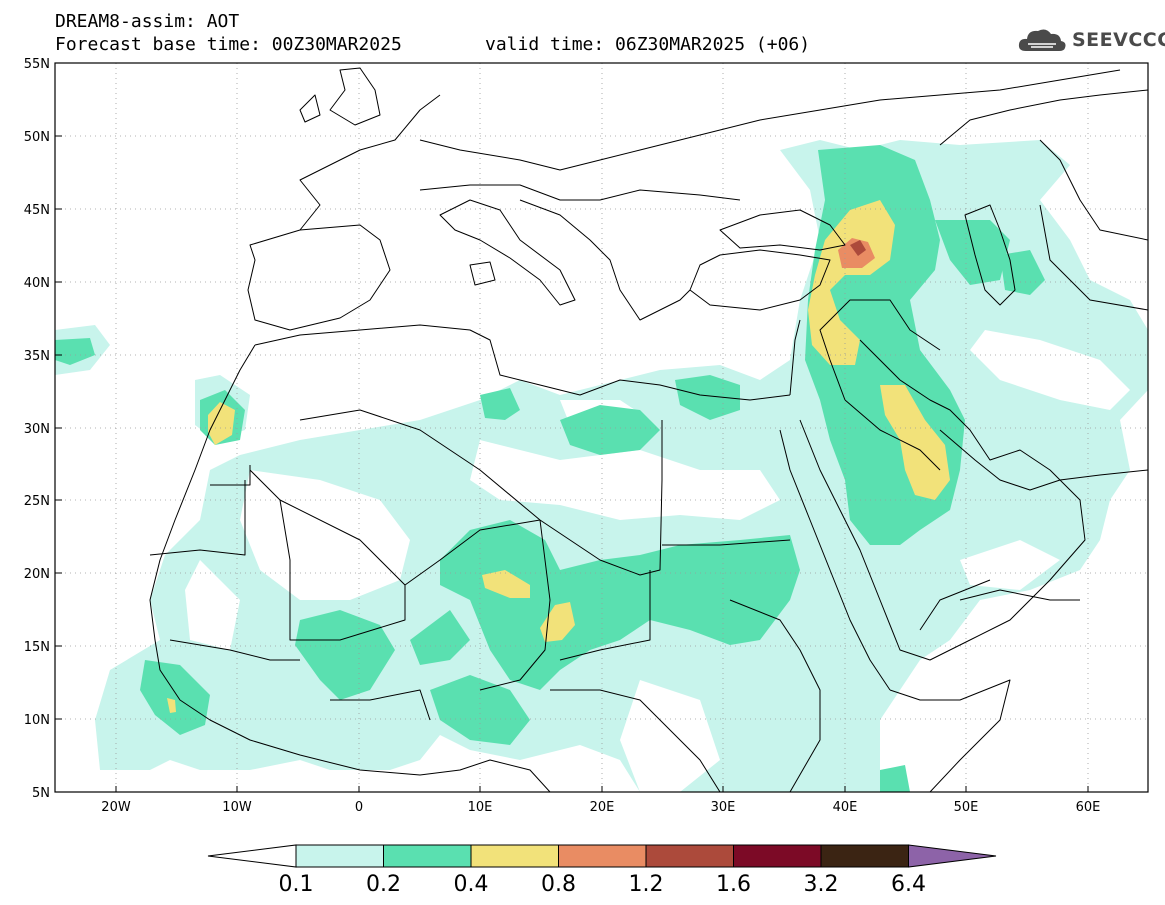 This screenshot has height=905, width=1165. Describe the element at coordinates (1088, 807) in the screenshot. I see `lon-label: 60E` at that location.